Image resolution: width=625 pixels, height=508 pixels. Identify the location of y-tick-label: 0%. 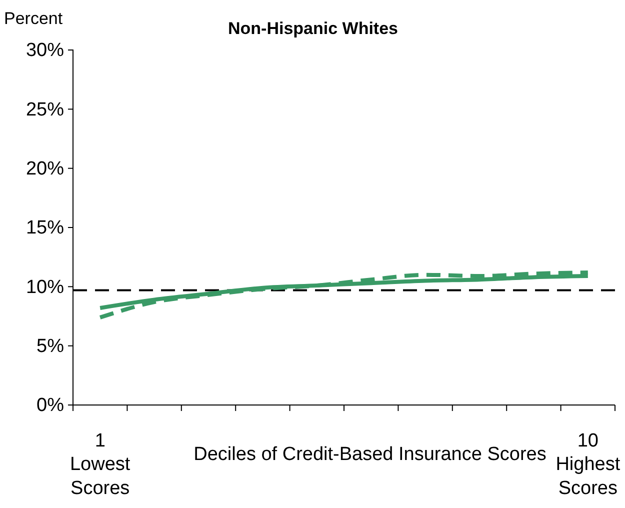
(50, 405).